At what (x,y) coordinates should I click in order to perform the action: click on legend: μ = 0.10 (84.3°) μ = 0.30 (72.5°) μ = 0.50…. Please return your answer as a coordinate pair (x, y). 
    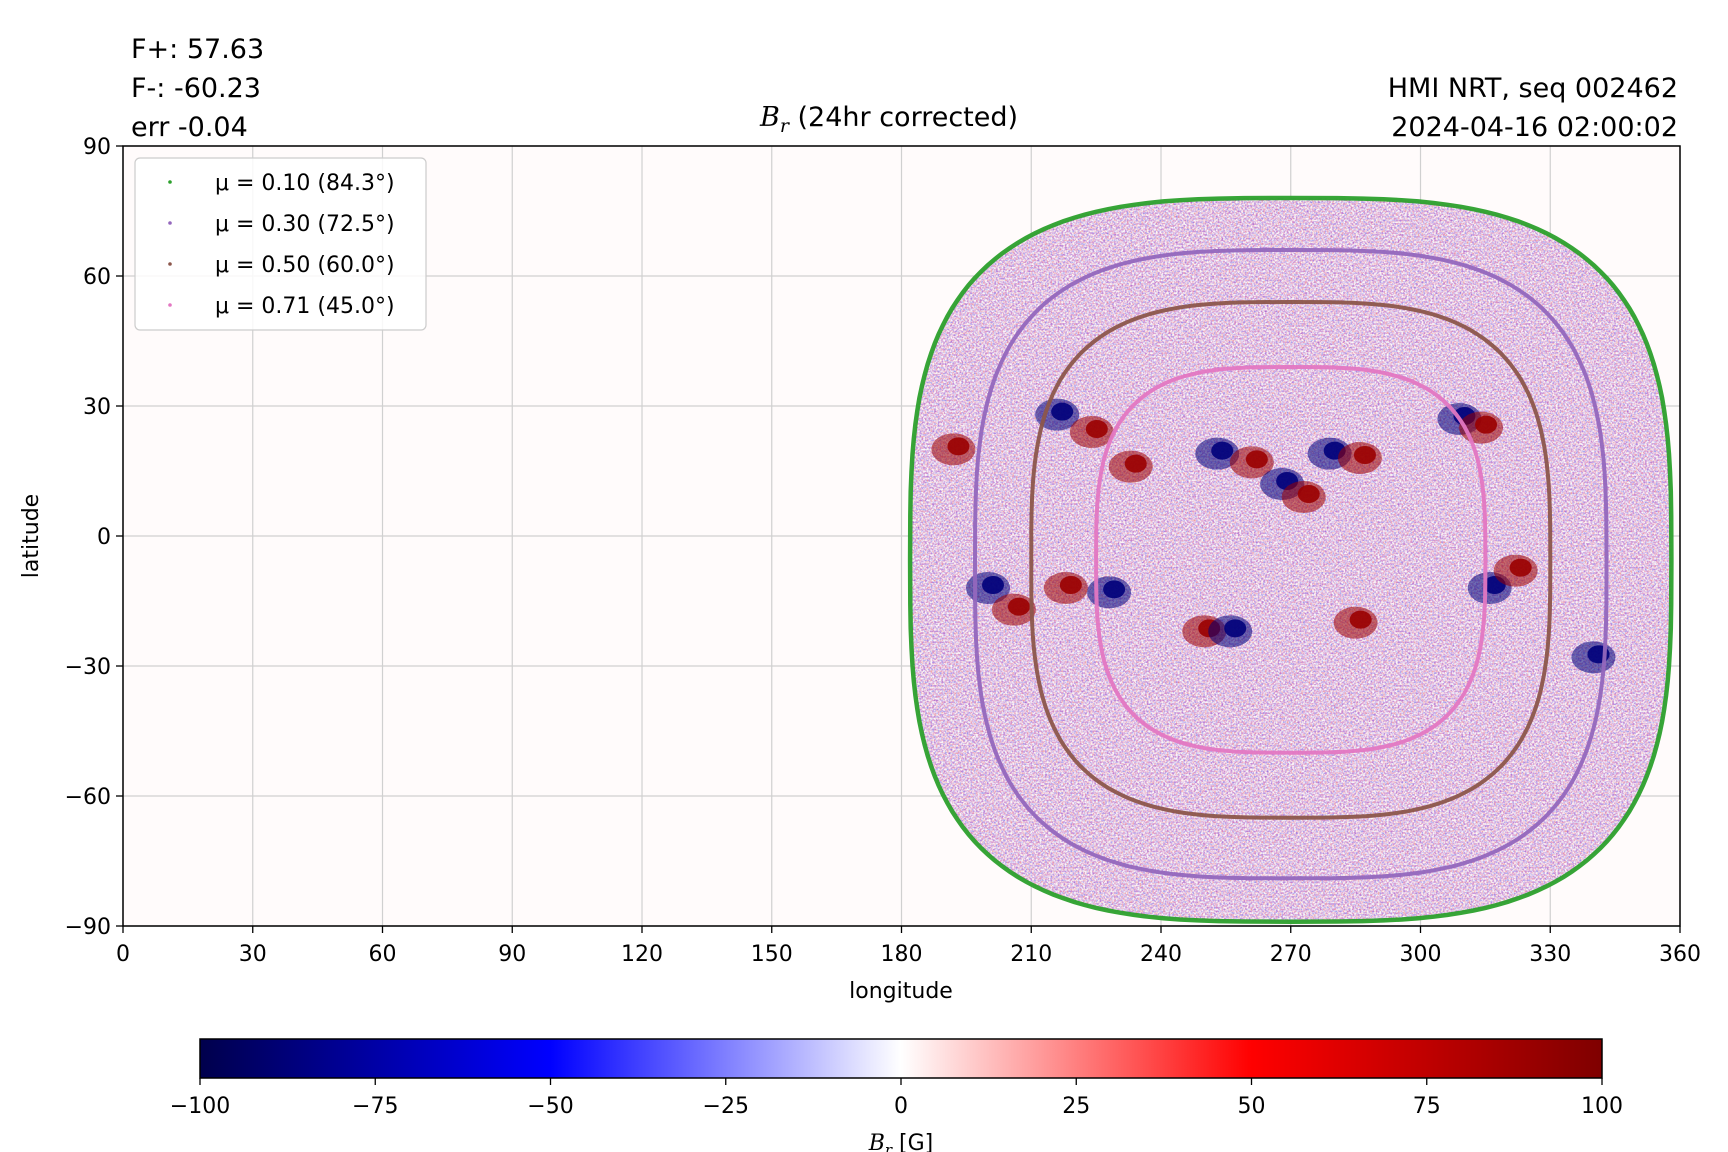
    Looking at the image, I should click on (280, 244).